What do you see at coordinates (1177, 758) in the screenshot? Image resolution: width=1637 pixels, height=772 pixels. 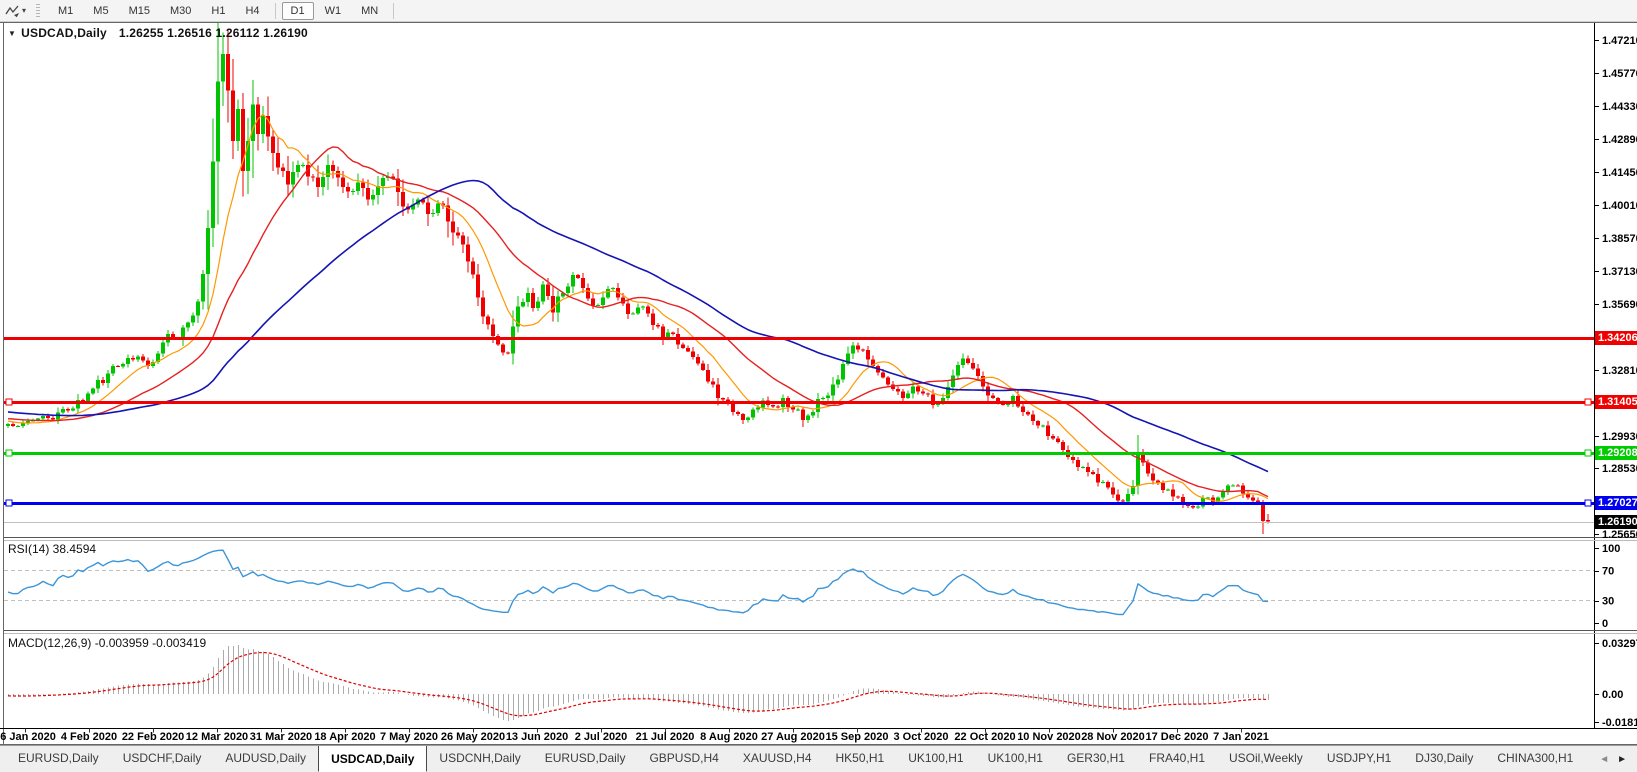 I see `chart-tab-fra40-h1: FRA40,H1` at bounding box center [1177, 758].